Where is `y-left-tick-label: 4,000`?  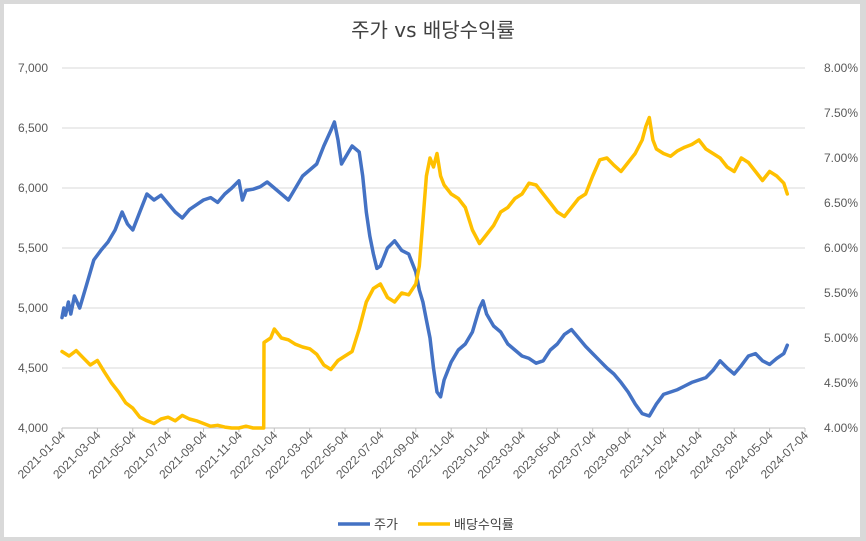
y-left-tick-label: 4,000 is located at coordinates (33, 428).